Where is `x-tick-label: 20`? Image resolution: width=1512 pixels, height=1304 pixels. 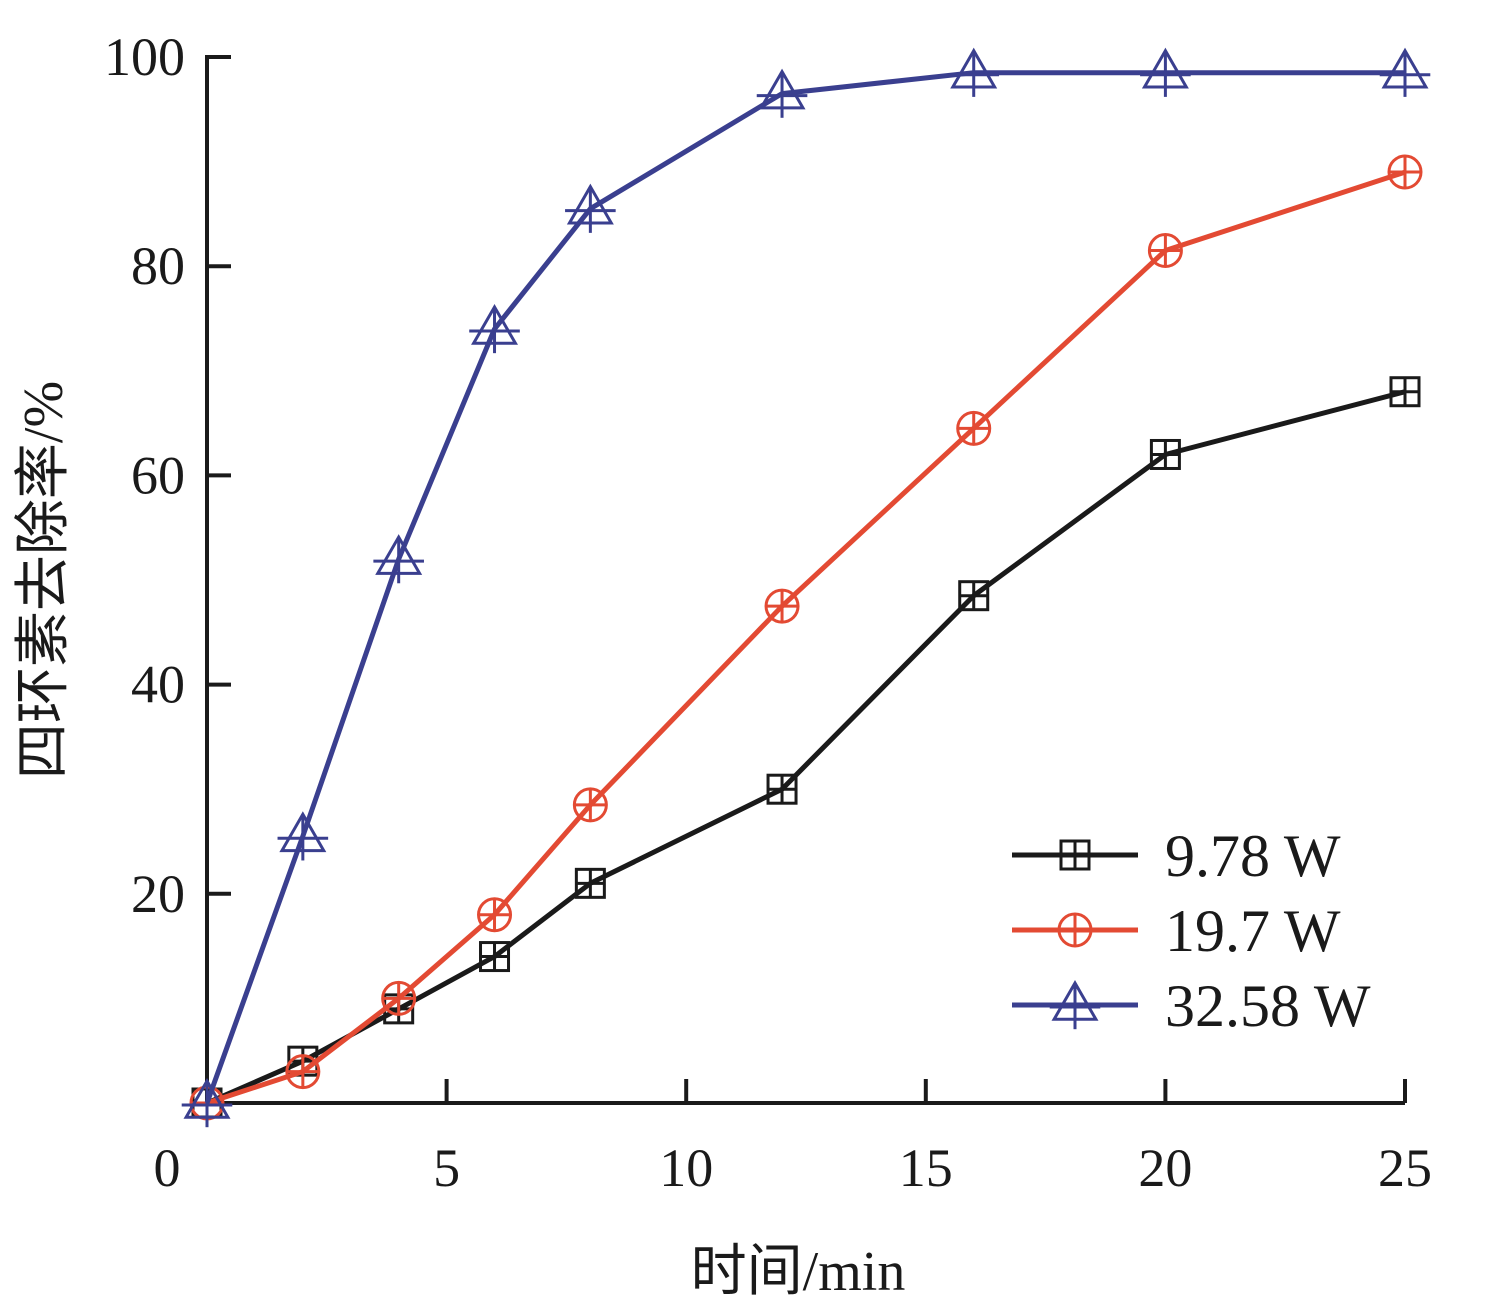 x-tick-label: 20 is located at coordinates (1165, 1168).